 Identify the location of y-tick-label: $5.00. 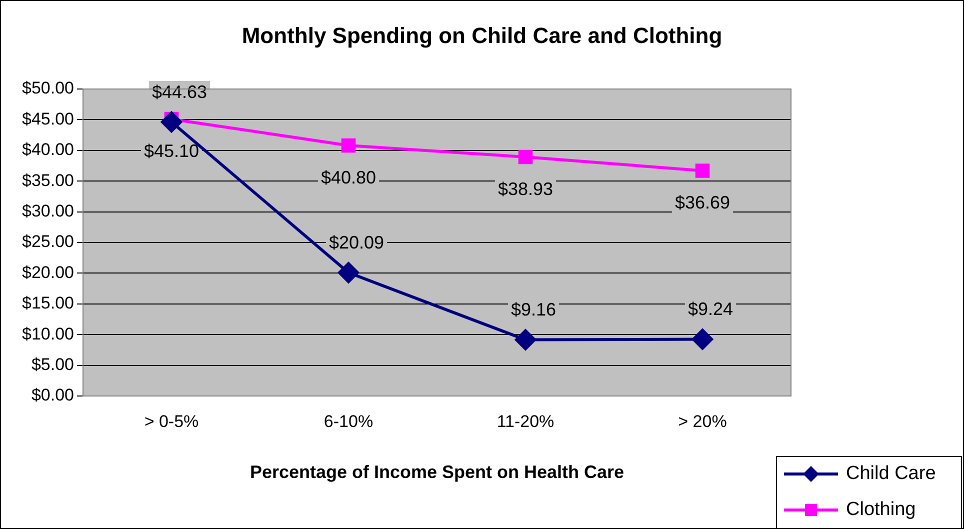
(52, 364).